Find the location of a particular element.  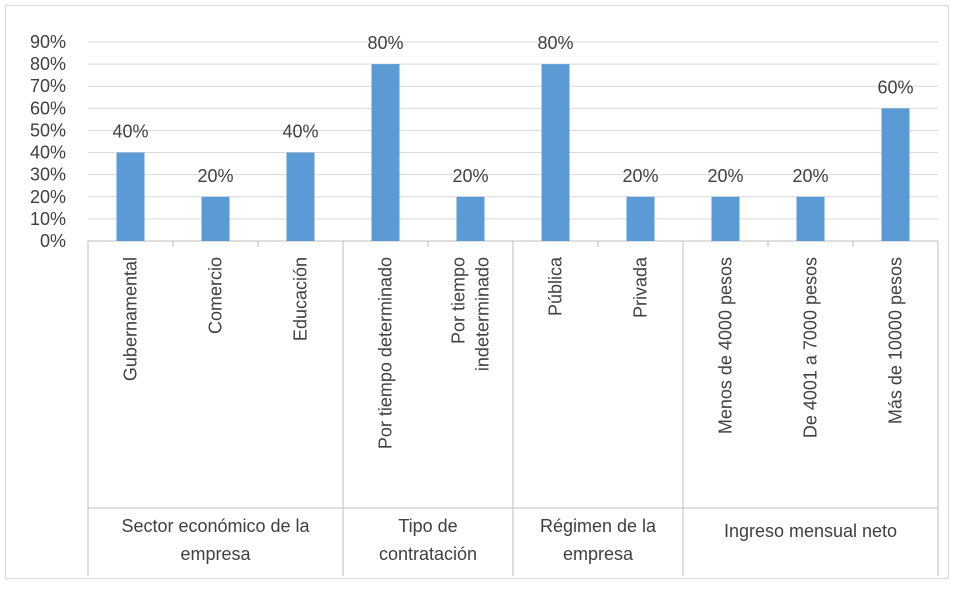

y-tick-label: 50% is located at coordinates (48, 130).